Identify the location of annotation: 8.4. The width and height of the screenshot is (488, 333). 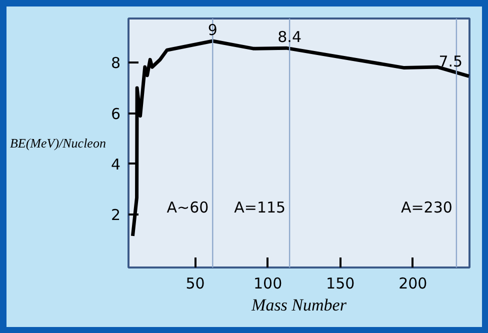
(290, 37).